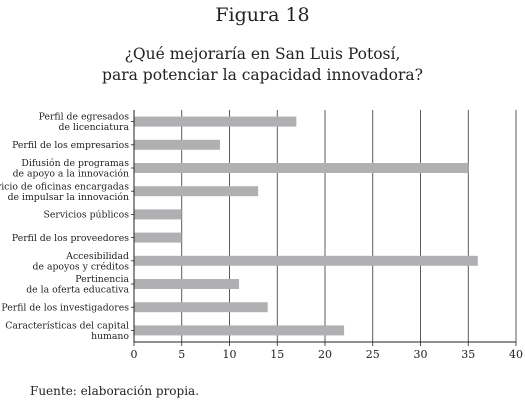 This screenshot has width=525, height=410. Describe the element at coordinates (277, 354) in the screenshot. I see `x-tick-label: 15` at that location.